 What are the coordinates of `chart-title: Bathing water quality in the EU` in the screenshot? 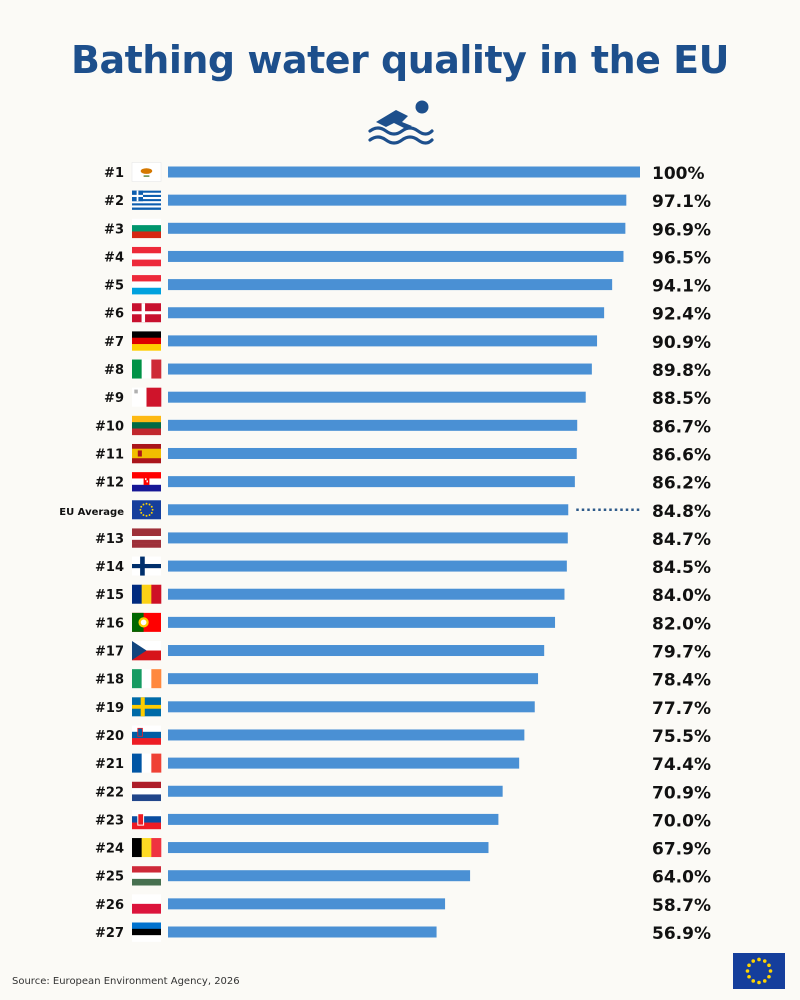 It's located at (400, 60).